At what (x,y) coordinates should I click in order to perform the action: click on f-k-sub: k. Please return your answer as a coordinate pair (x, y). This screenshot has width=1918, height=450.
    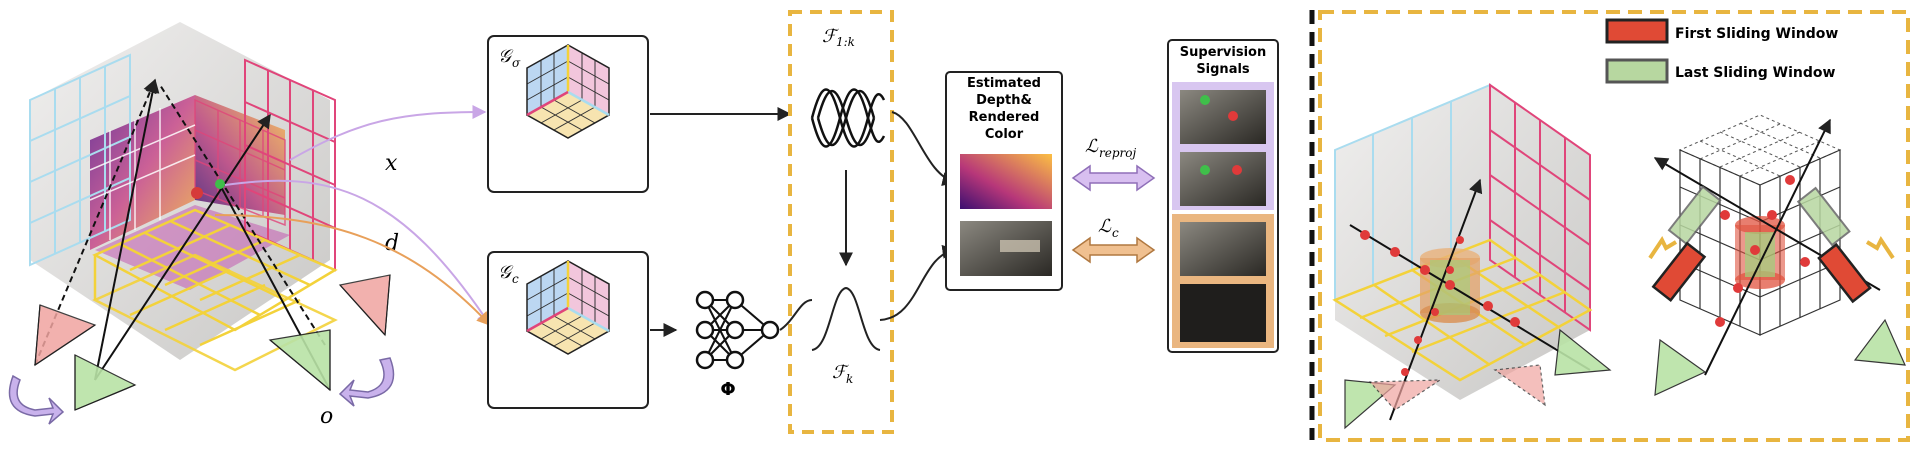
    Looking at the image, I should click on (849, 379).